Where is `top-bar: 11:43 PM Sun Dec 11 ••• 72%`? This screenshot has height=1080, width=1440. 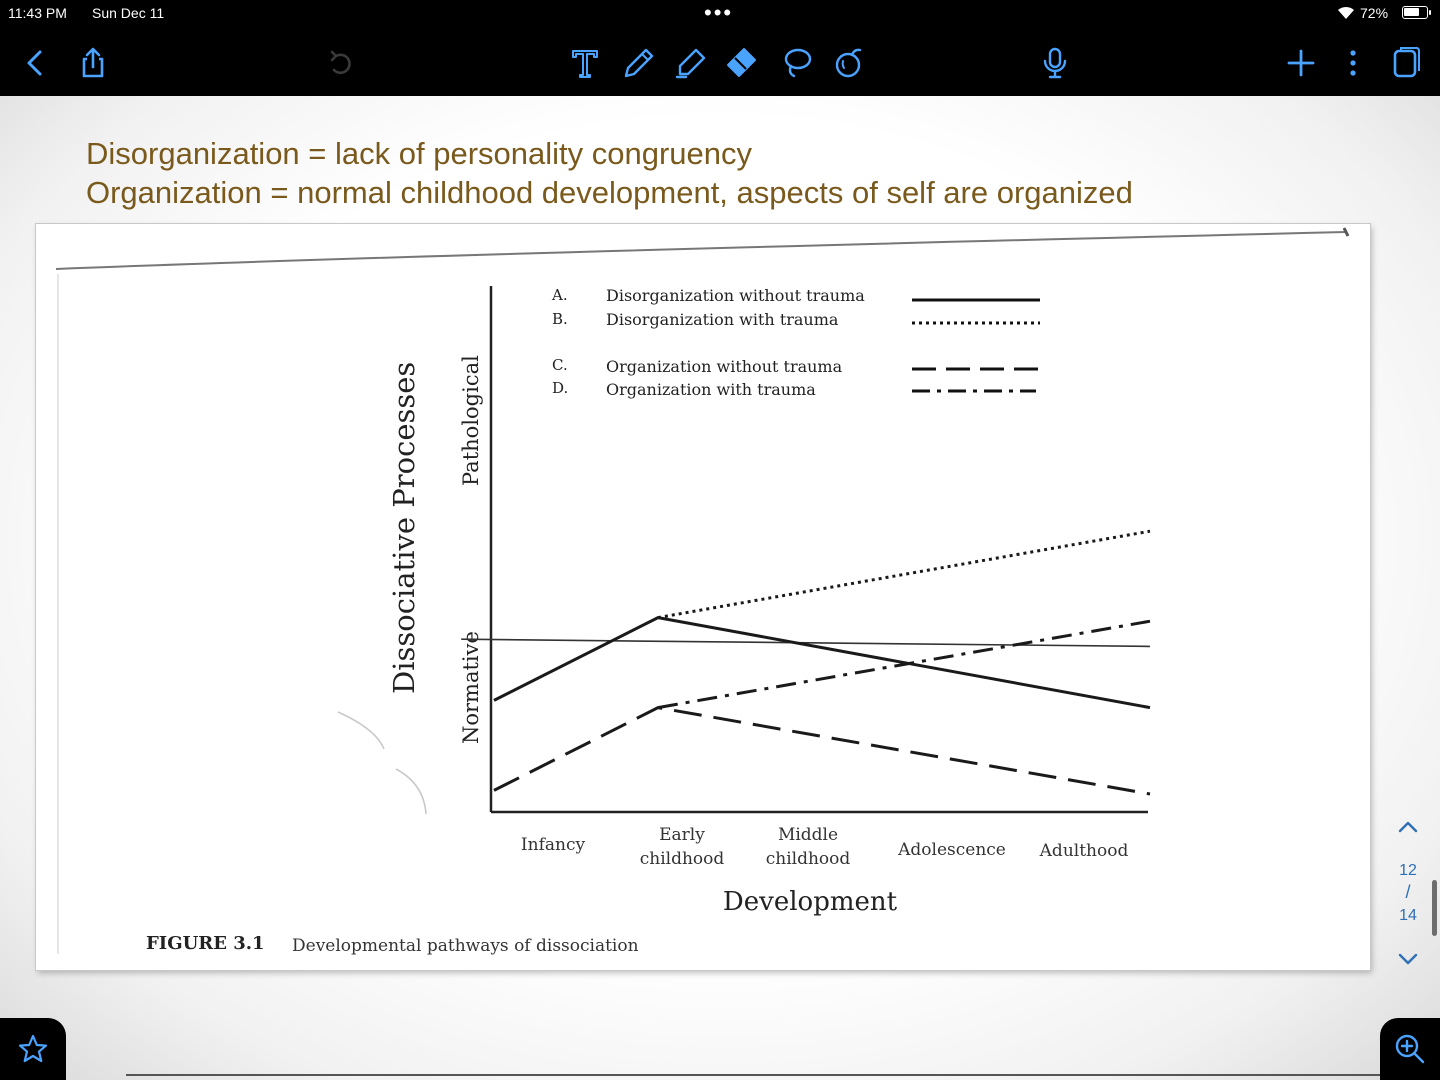 top-bar: 11:43 PM Sun Dec 11 ••• 72% is located at coordinates (720, 48).